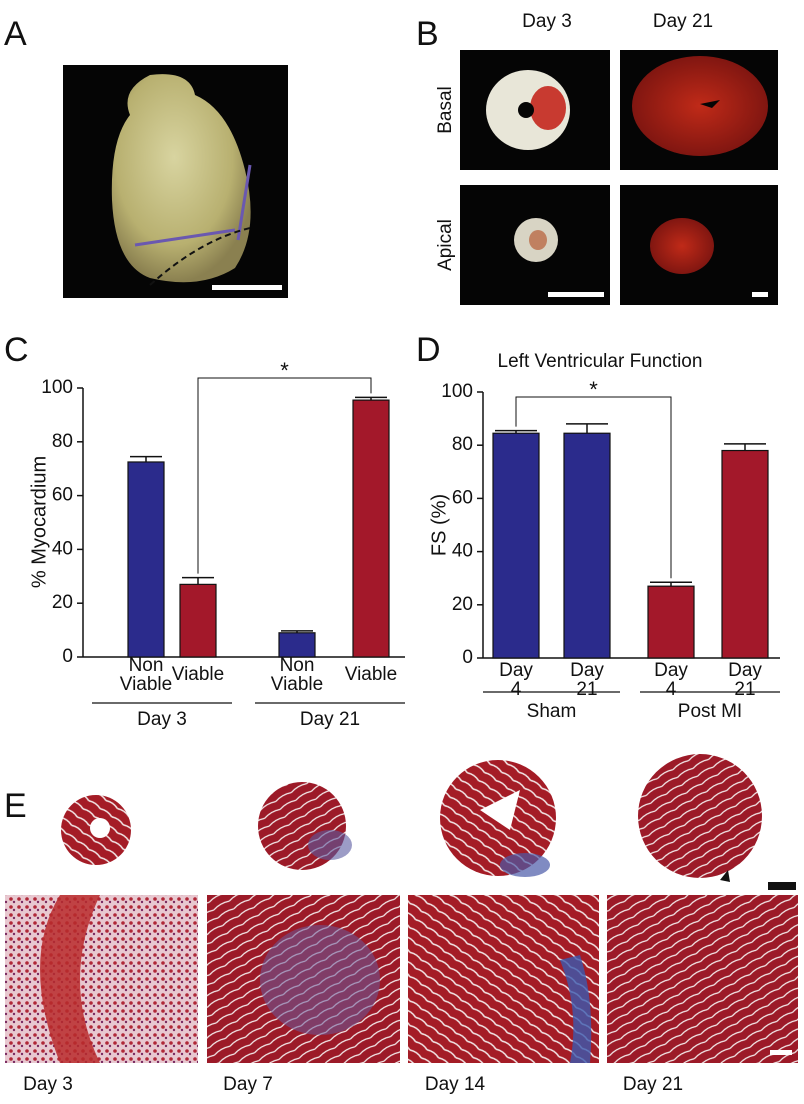  What do you see at coordinates (439, 525) in the screenshot?
I see `y-axis-label: FS (%)` at bounding box center [439, 525].